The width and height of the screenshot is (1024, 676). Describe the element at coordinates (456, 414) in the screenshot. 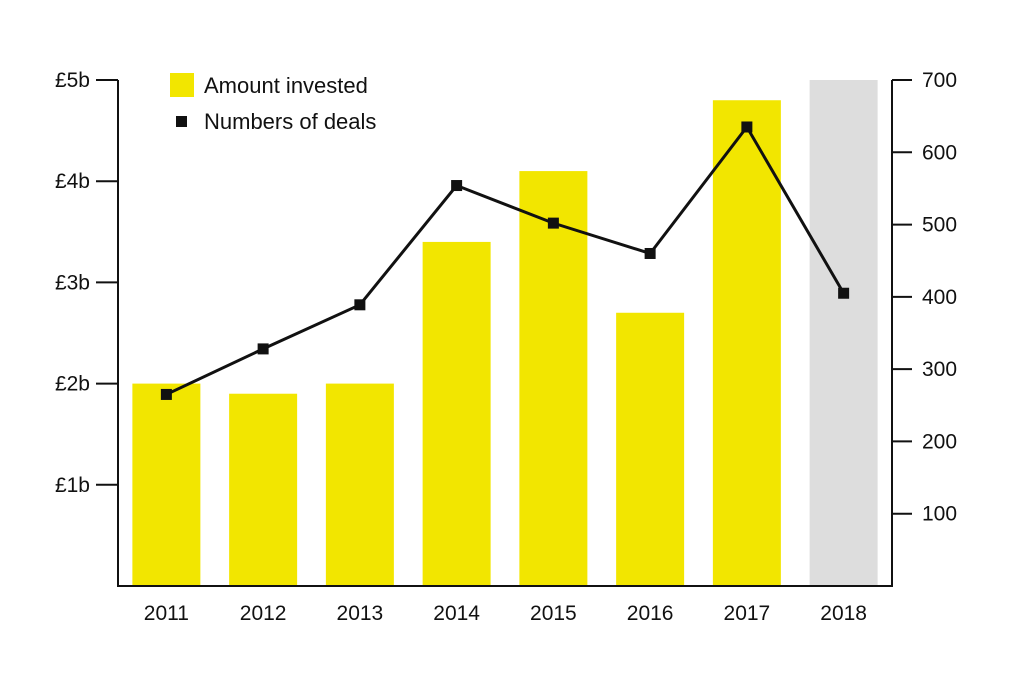

I see `bar-2014` at that location.